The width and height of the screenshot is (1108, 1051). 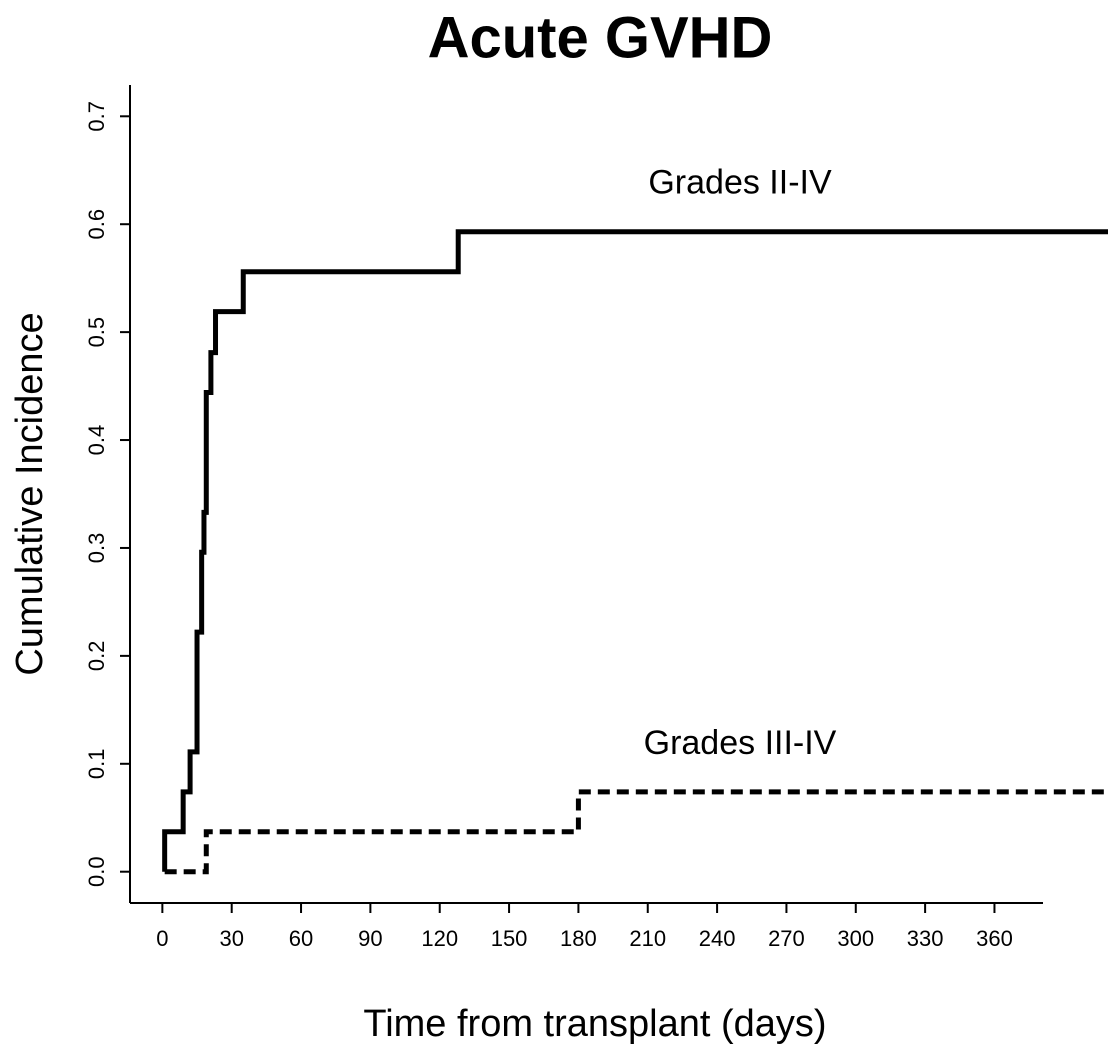 I want to click on series-label: Grades II-IV, so click(x=740, y=183).